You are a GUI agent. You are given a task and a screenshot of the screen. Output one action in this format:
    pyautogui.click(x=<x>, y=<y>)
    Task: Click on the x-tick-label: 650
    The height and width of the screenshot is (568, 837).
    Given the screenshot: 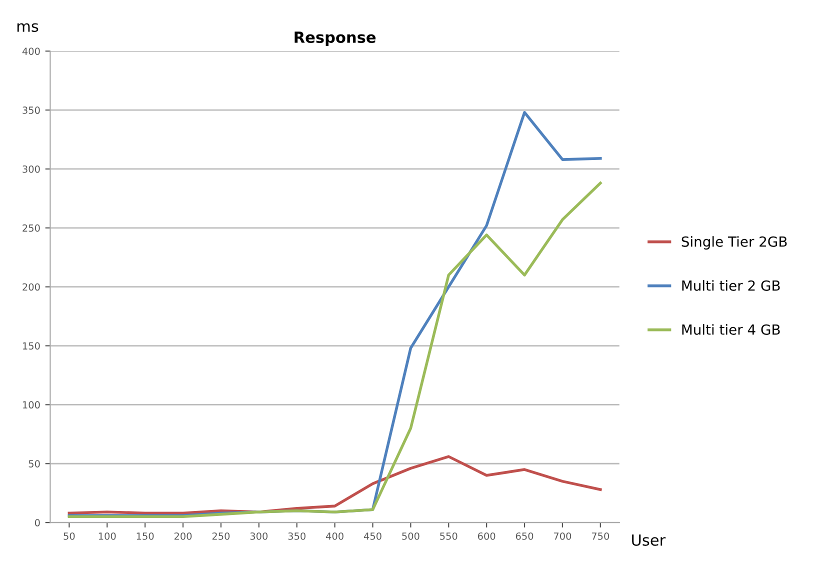 What is the action you would take?
    pyautogui.click(x=525, y=536)
    